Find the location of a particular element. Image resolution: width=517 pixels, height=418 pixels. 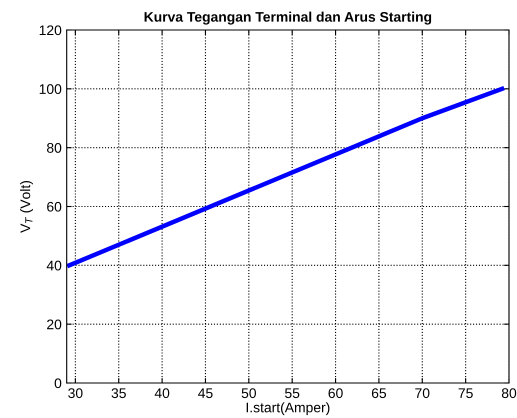

y-tick-label: 20 is located at coordinates (54, 325).